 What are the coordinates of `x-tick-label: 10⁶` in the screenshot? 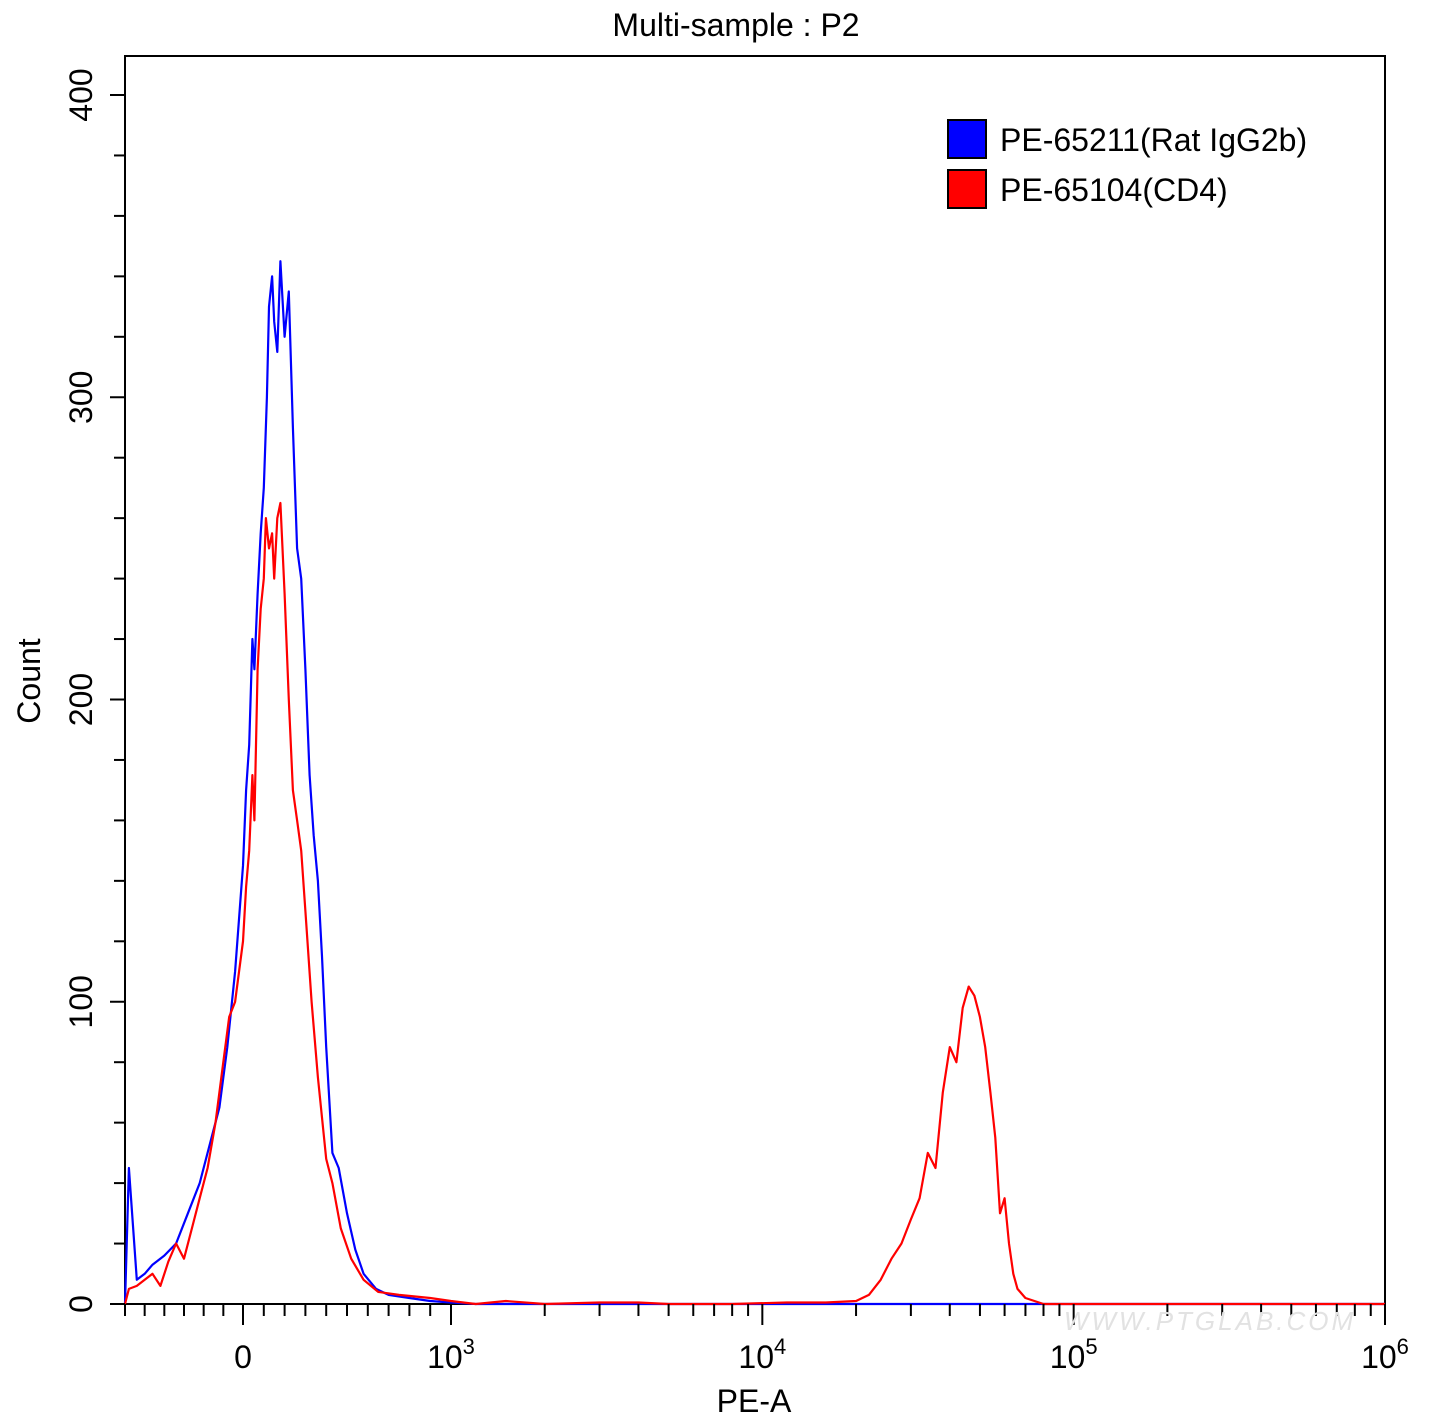 It's located at (1385, 1354).